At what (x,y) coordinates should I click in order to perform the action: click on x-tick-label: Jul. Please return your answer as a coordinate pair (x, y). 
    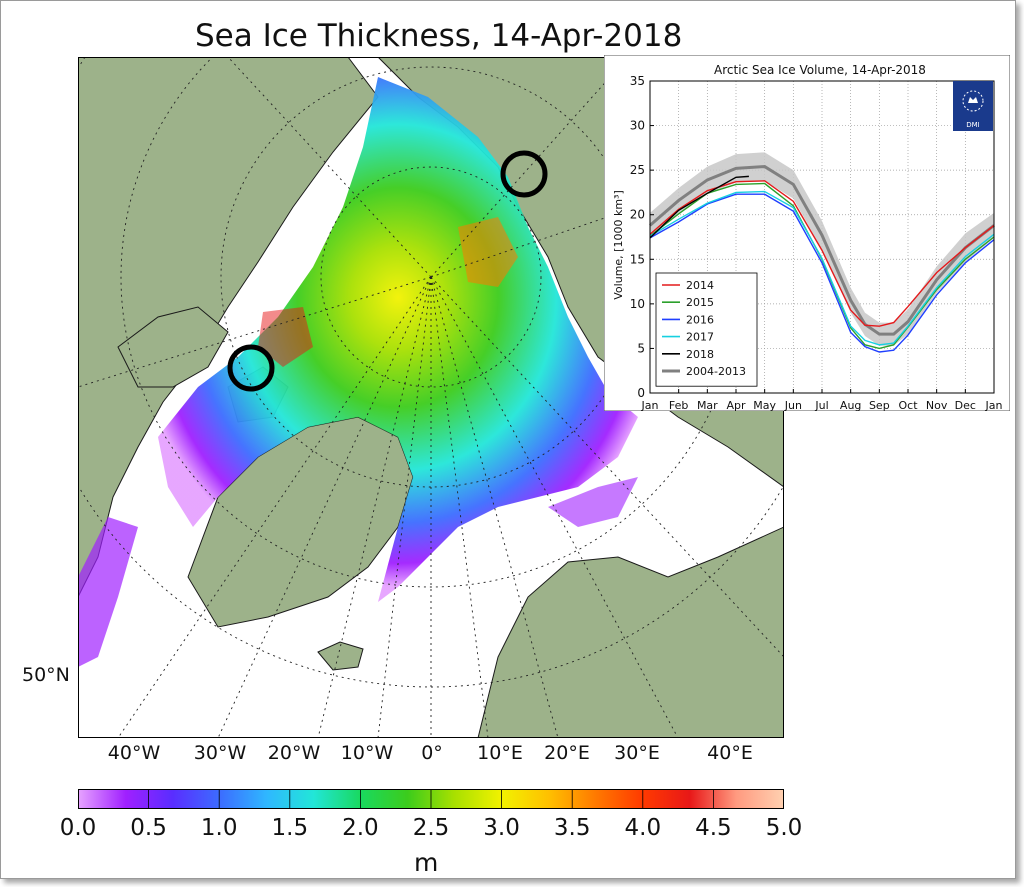
    Looking at the image, I should click on (821, 405).